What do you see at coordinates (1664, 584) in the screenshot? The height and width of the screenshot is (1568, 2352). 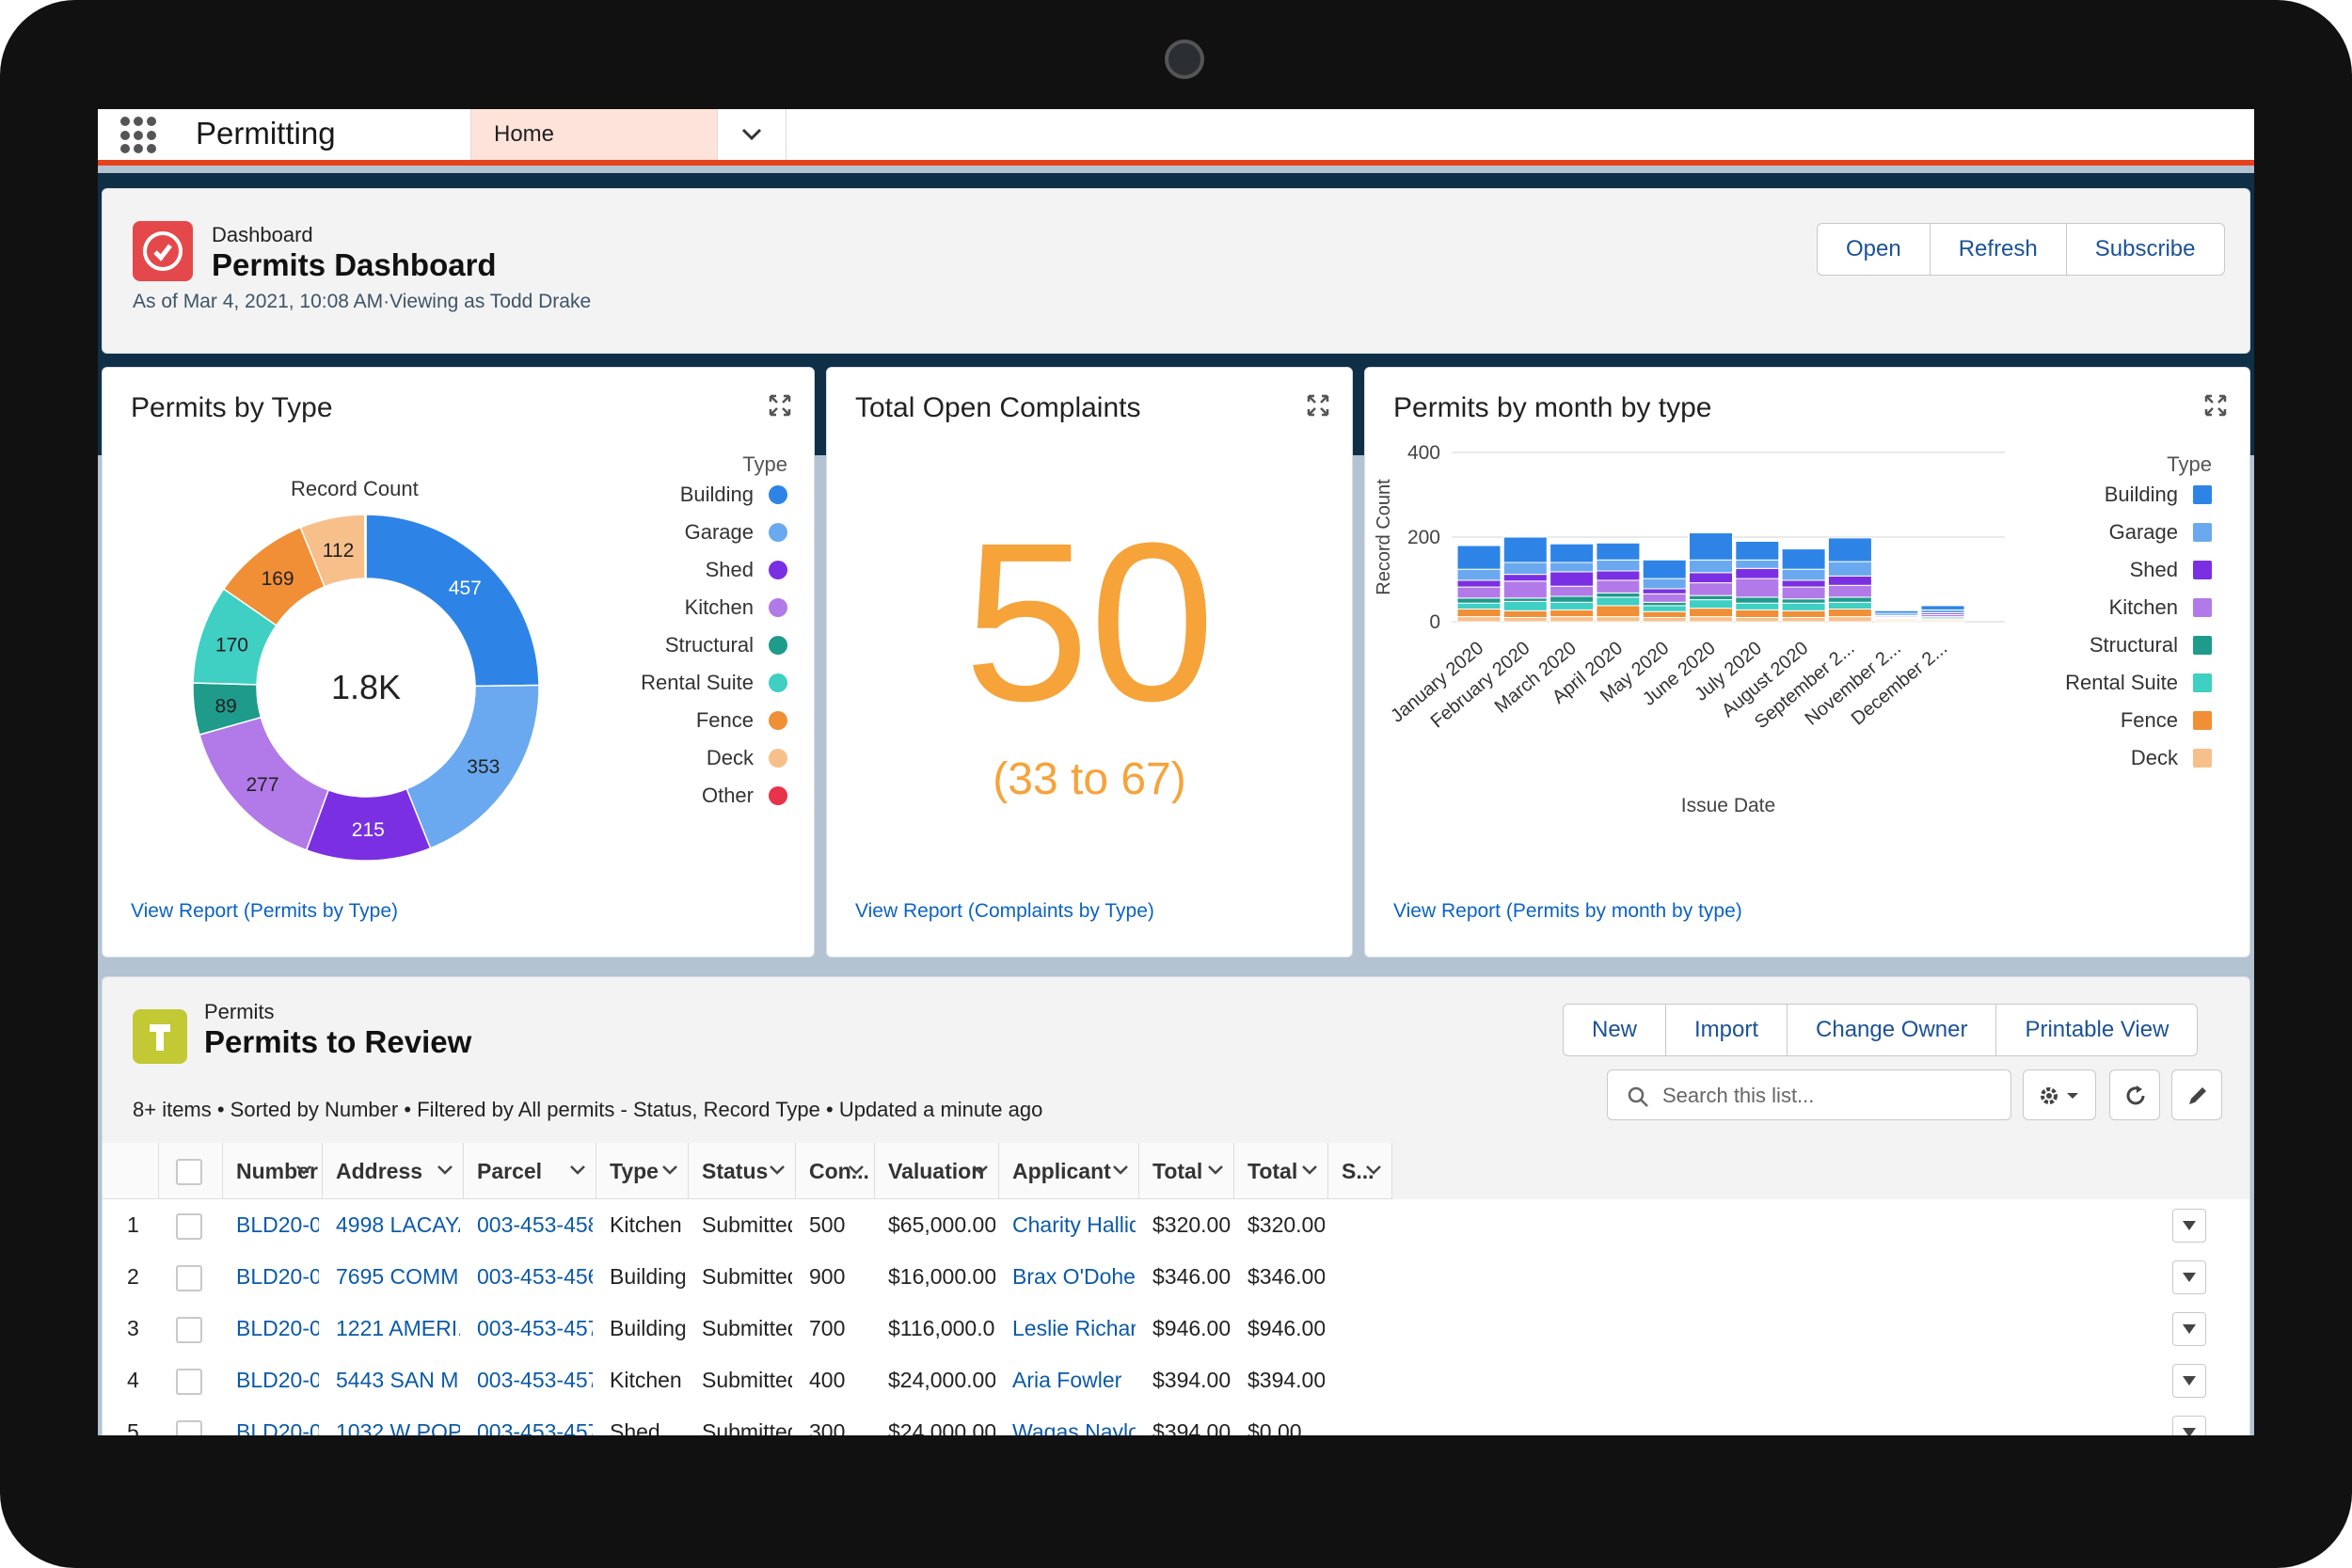 I see `bar-garage-may-2020` at bounding box center [1664, 584].